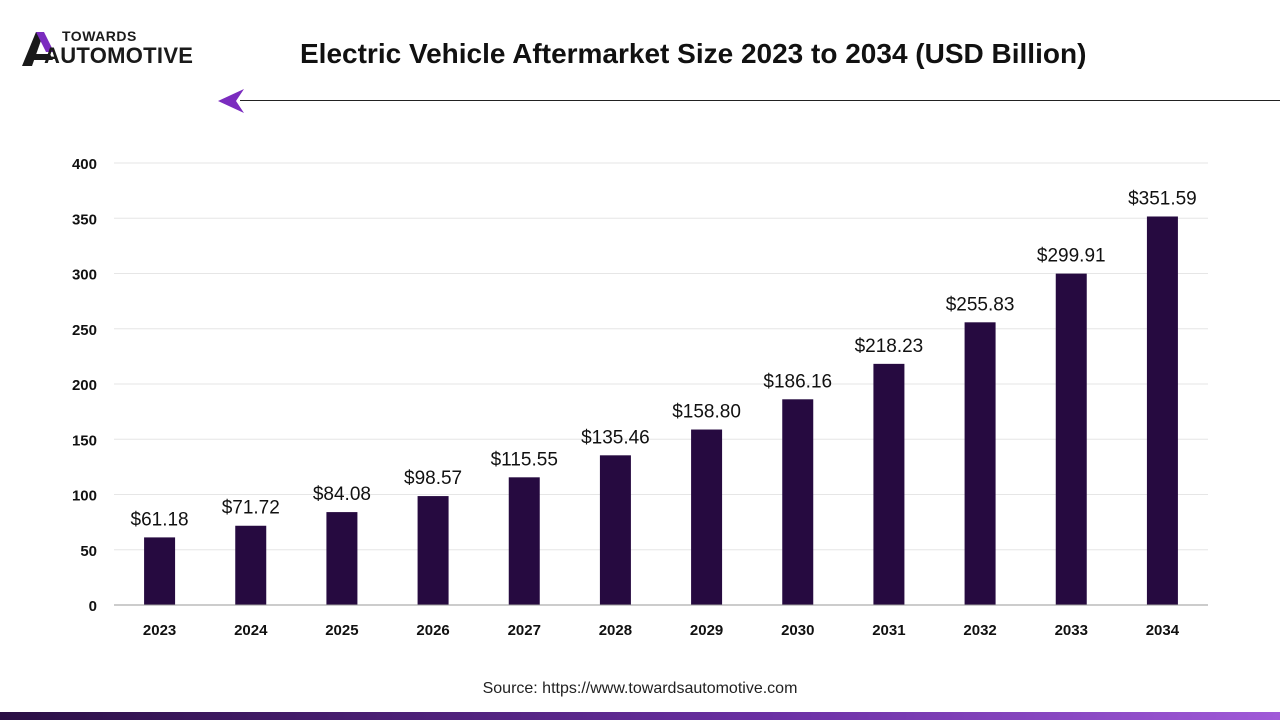 The height and width of the screenshot is (720, 1280). What do you see at coordinates (980, 304) in the screenshot?
I see `data-label: $255.83` at bounding box center [980, 304].